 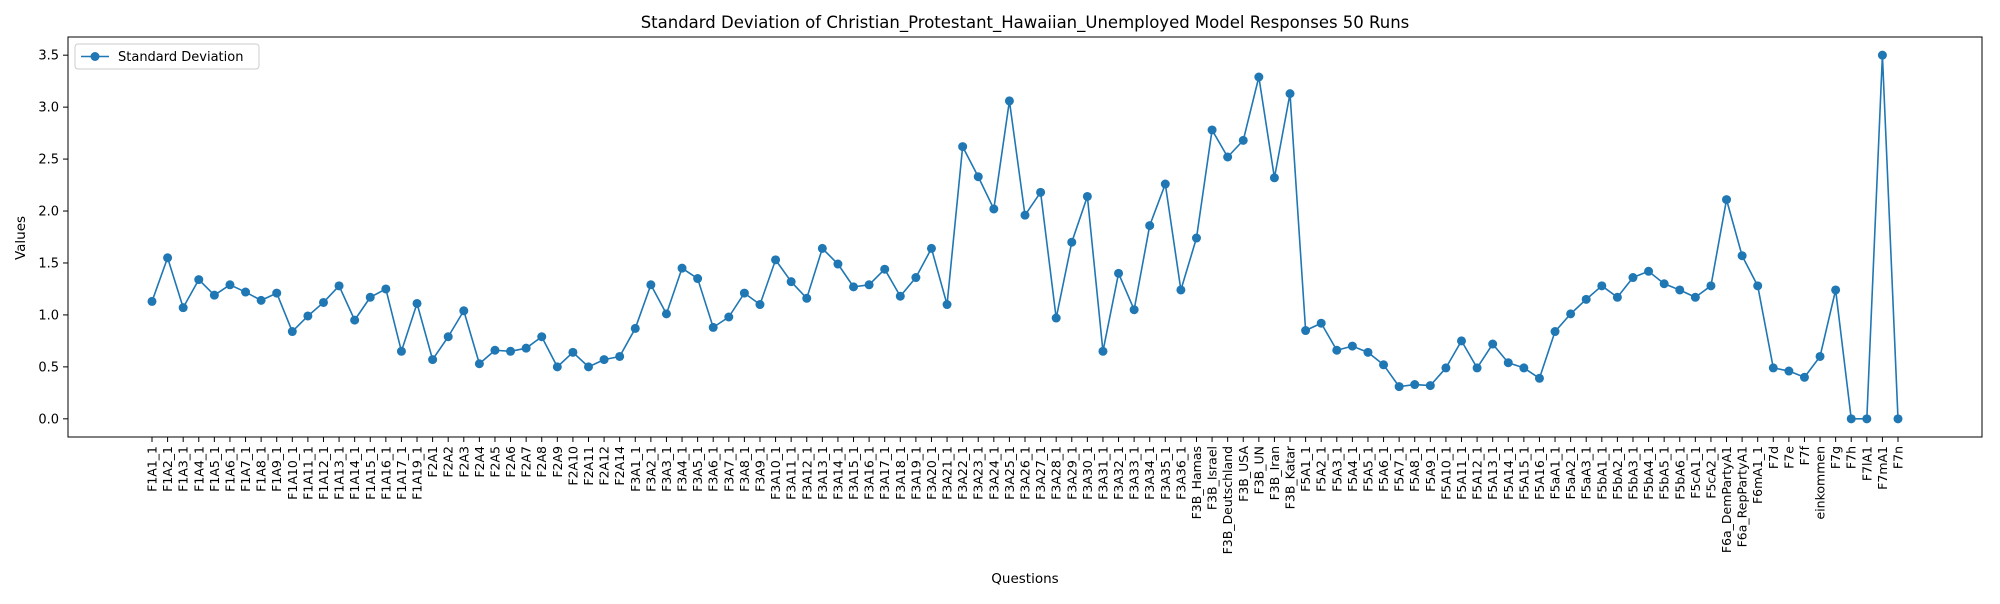 What do you see at coordinates (1866, 463) in the screenshot?
I see `x-tick-label: F7lA1` at bounding box center [1866, 463].